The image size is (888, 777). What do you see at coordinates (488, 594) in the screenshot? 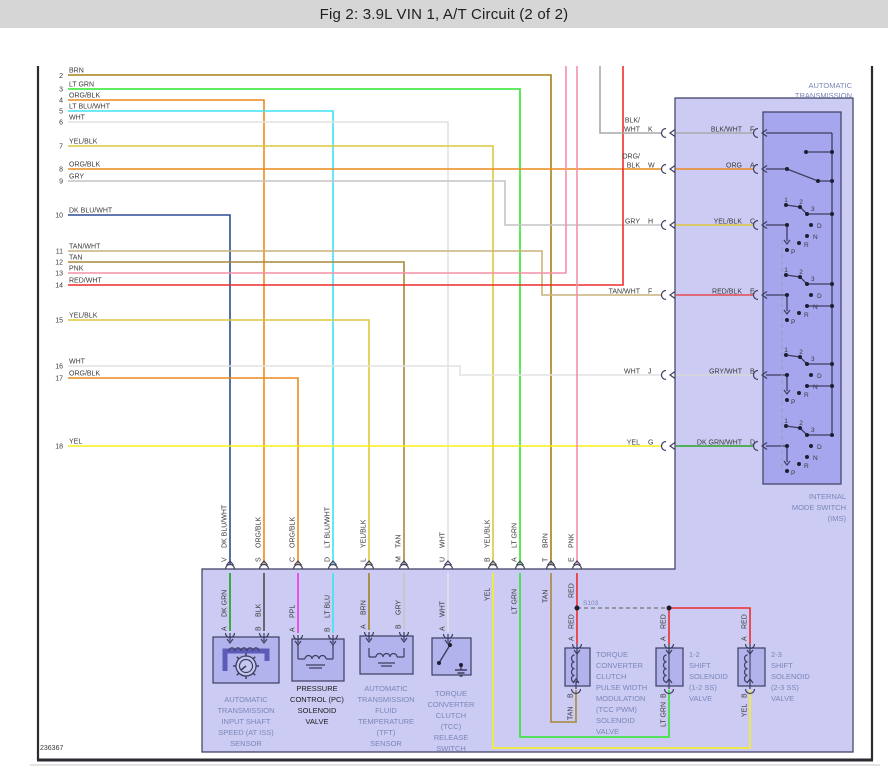
I see `diagram-label: YEL` at bounding box center [488, 594].